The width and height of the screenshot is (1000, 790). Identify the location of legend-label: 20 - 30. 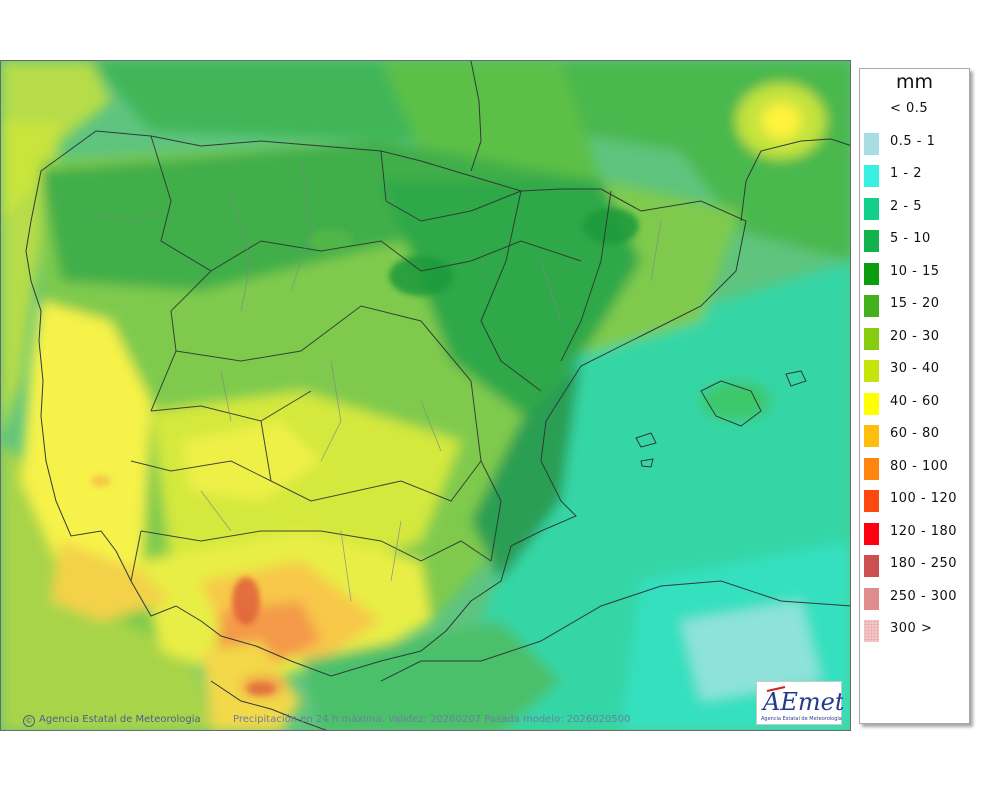
(915, 336).